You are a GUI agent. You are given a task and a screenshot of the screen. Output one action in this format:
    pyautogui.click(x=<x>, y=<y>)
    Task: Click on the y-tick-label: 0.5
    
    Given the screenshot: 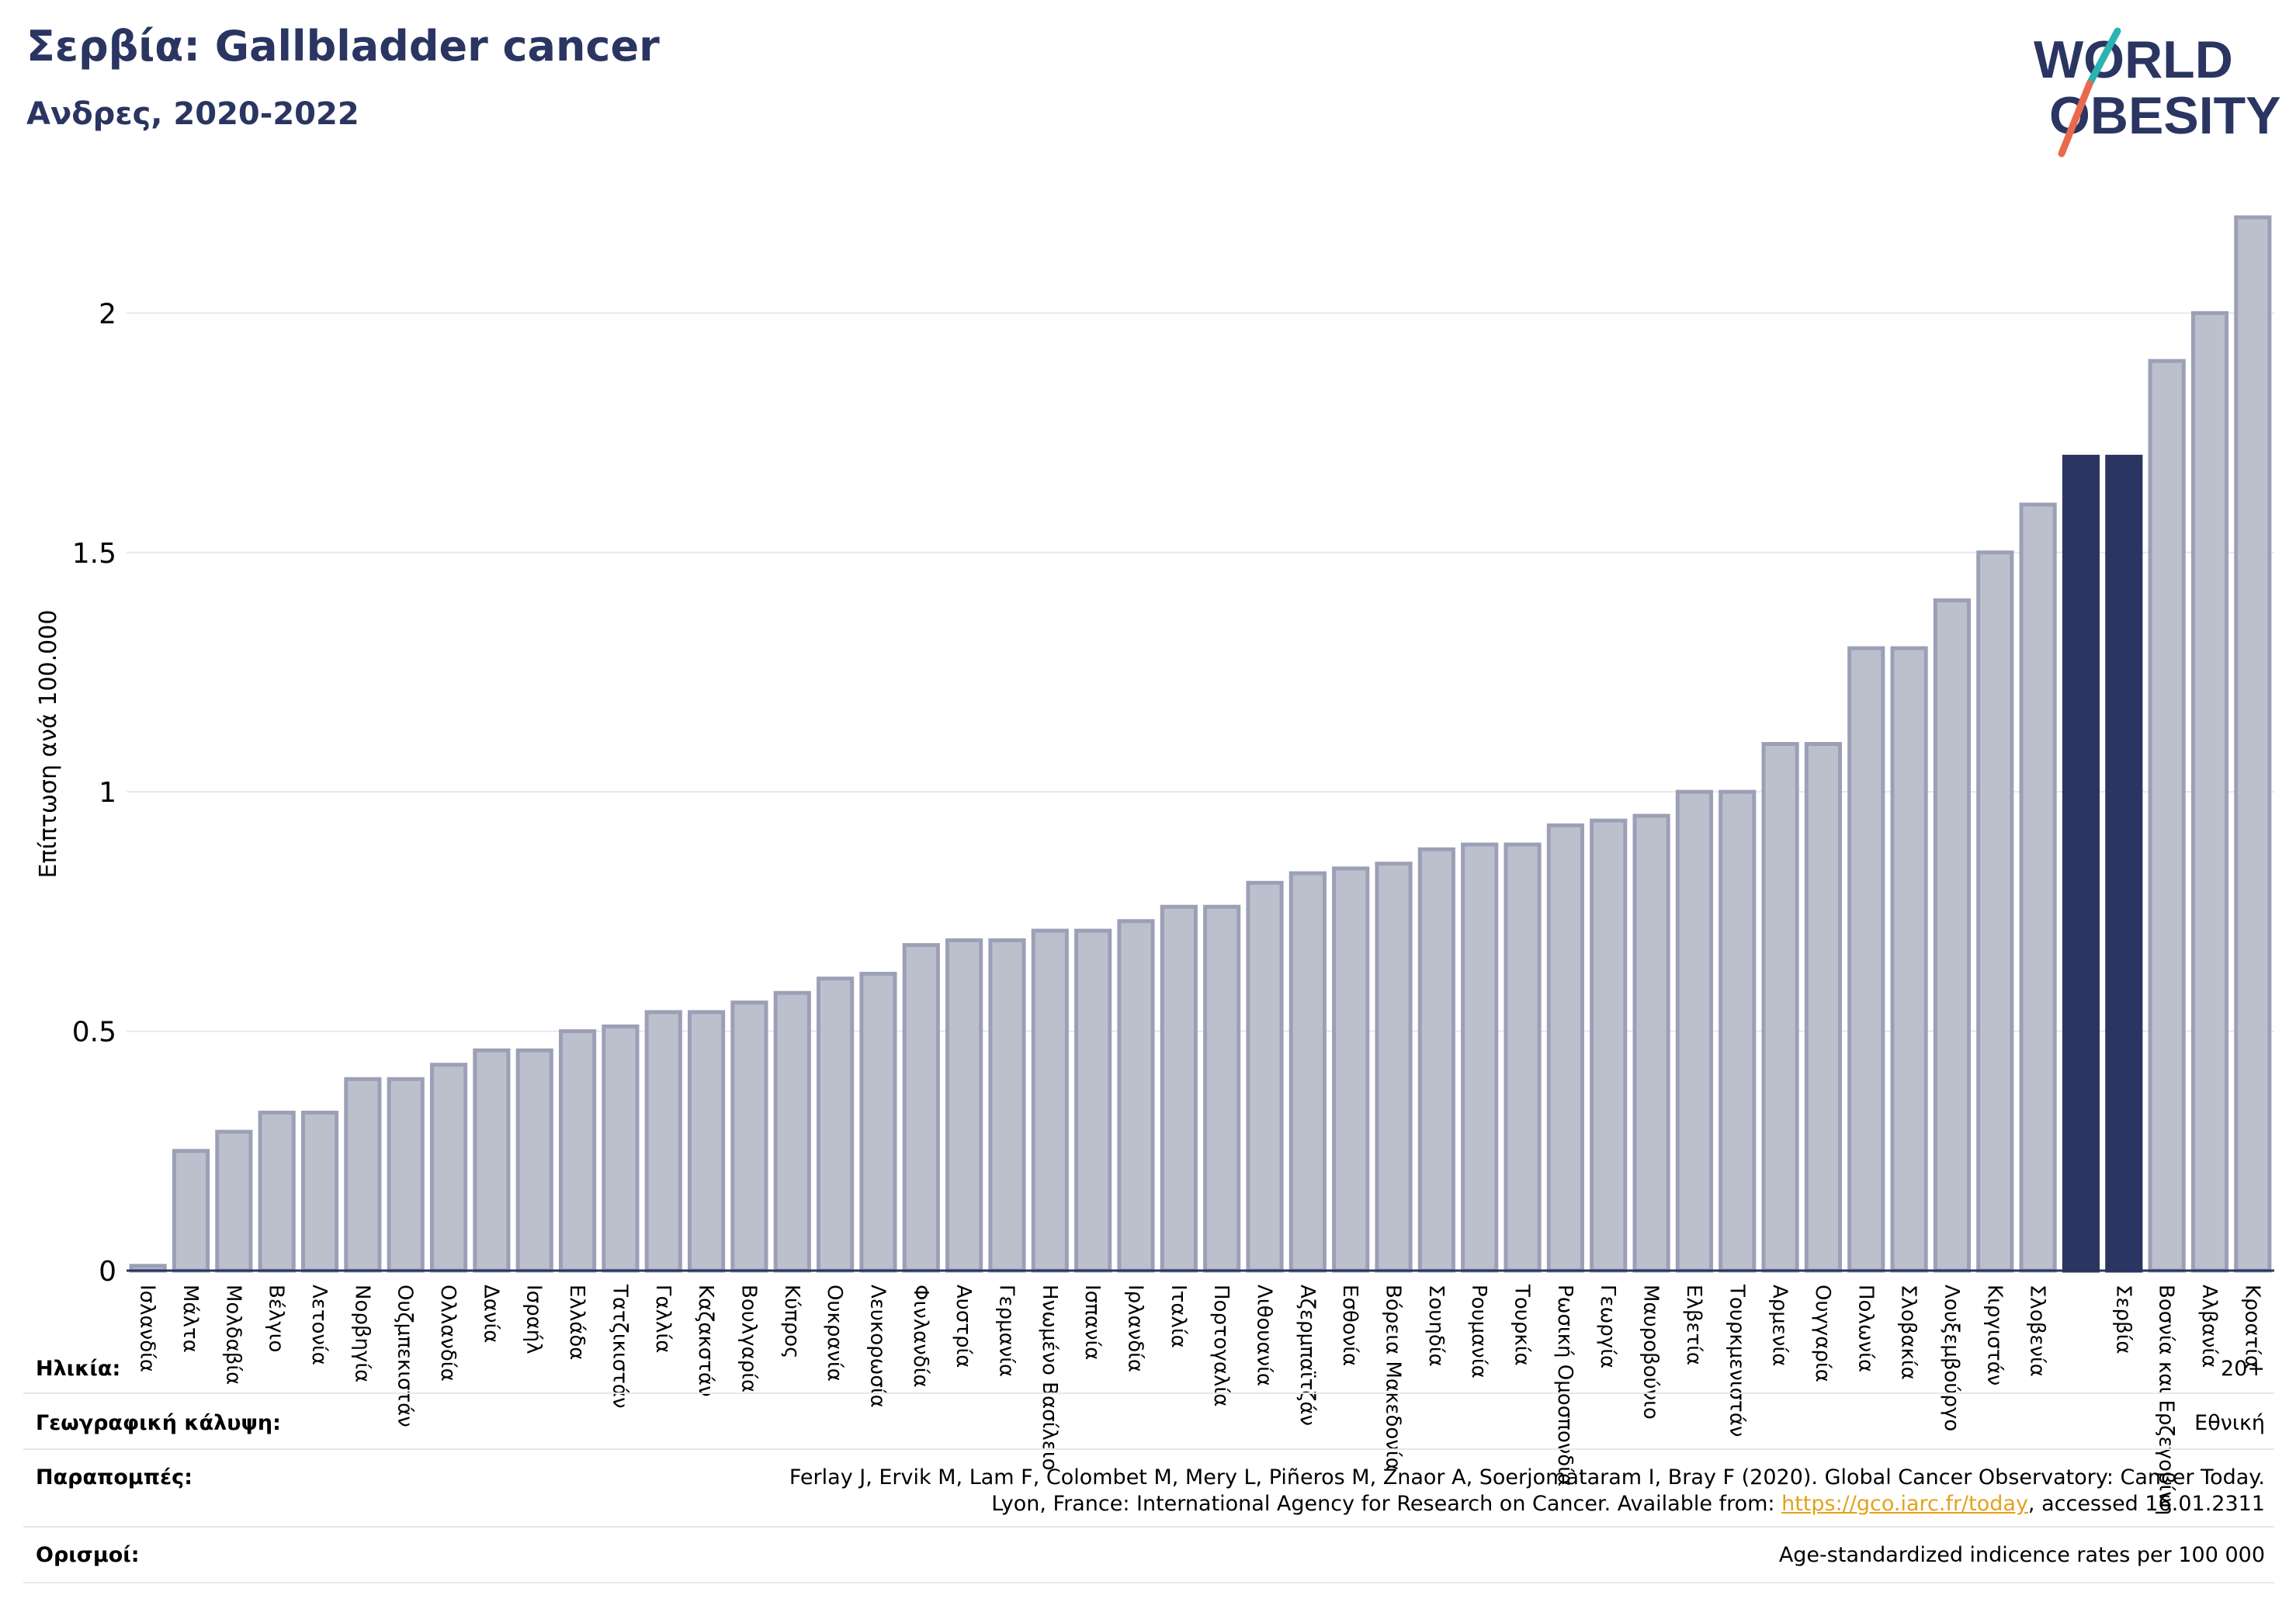 What is the action you would take?
    pyautogui.click(x=94, y=1033)
    